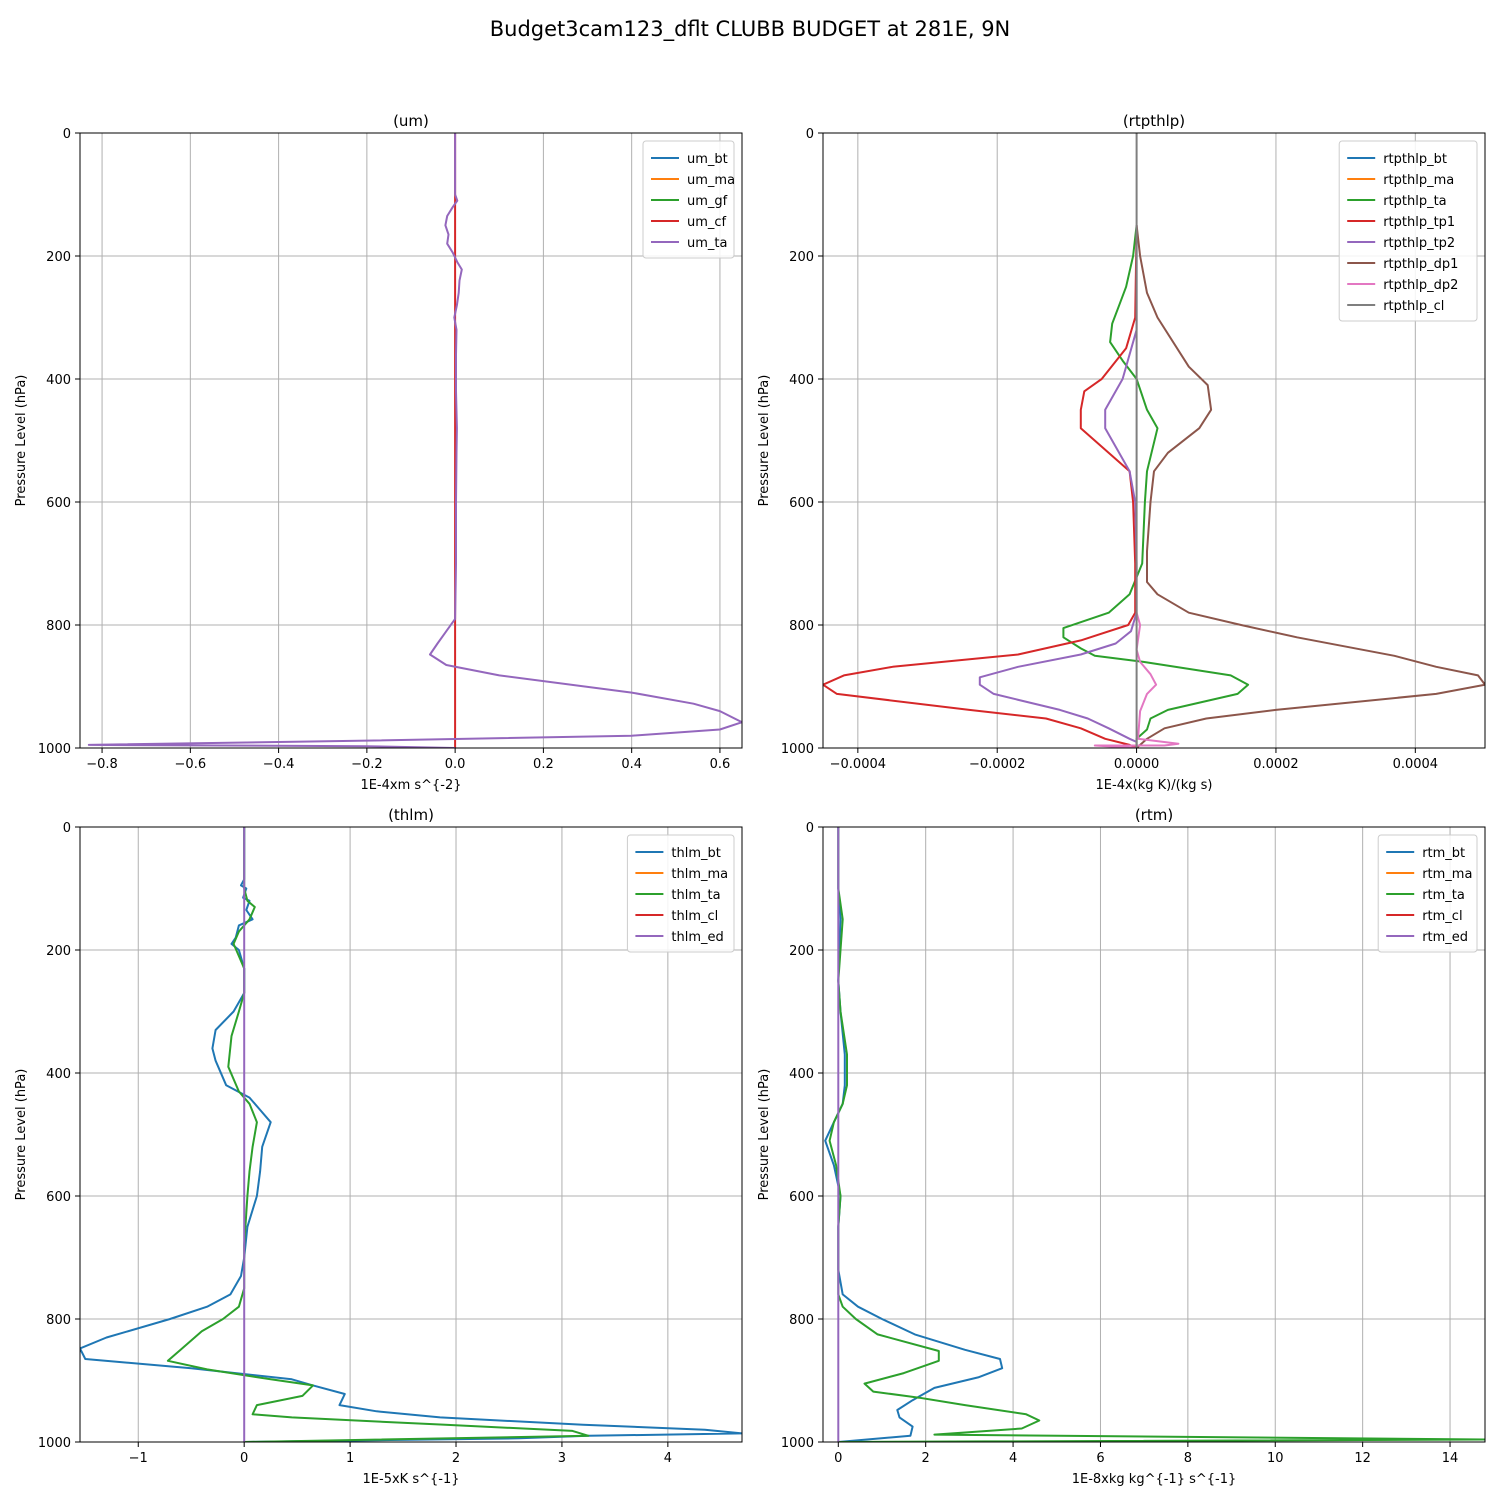 The height and width of the screenshot is (1500, 1500). Describe the element at coordinates (801, 257) in the screenshot. I see `rtpthlp-ytick-label: 200` at that location.